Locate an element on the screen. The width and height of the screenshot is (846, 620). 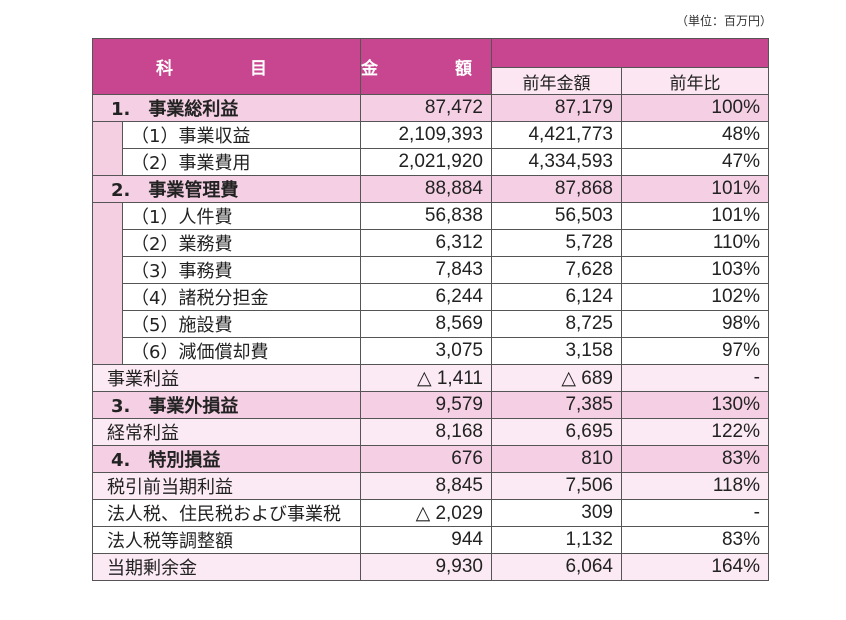
row-prev-amount: 3,158 is located at coordinates (556, 351).